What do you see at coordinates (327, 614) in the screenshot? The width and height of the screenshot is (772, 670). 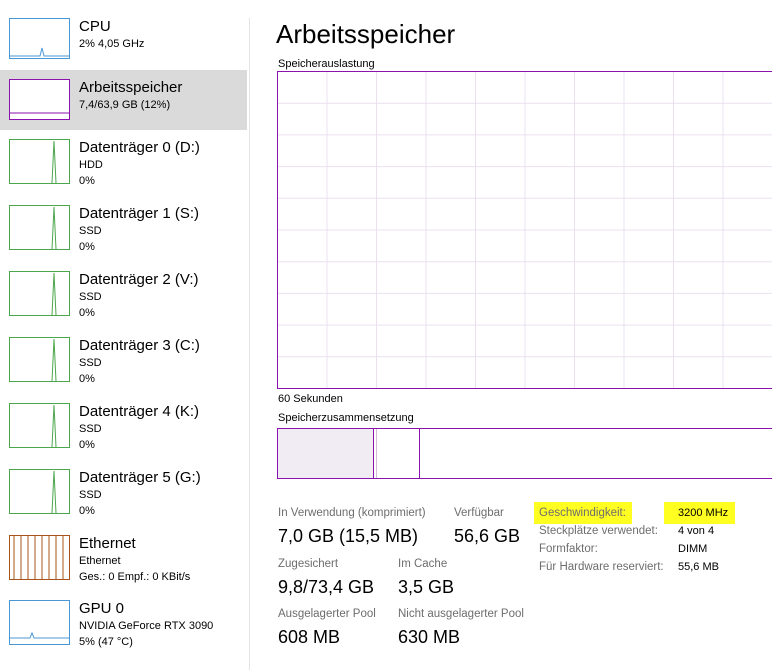 I see `stat-label: Ausgelagerter Pool` at bounding box center [327, 614].